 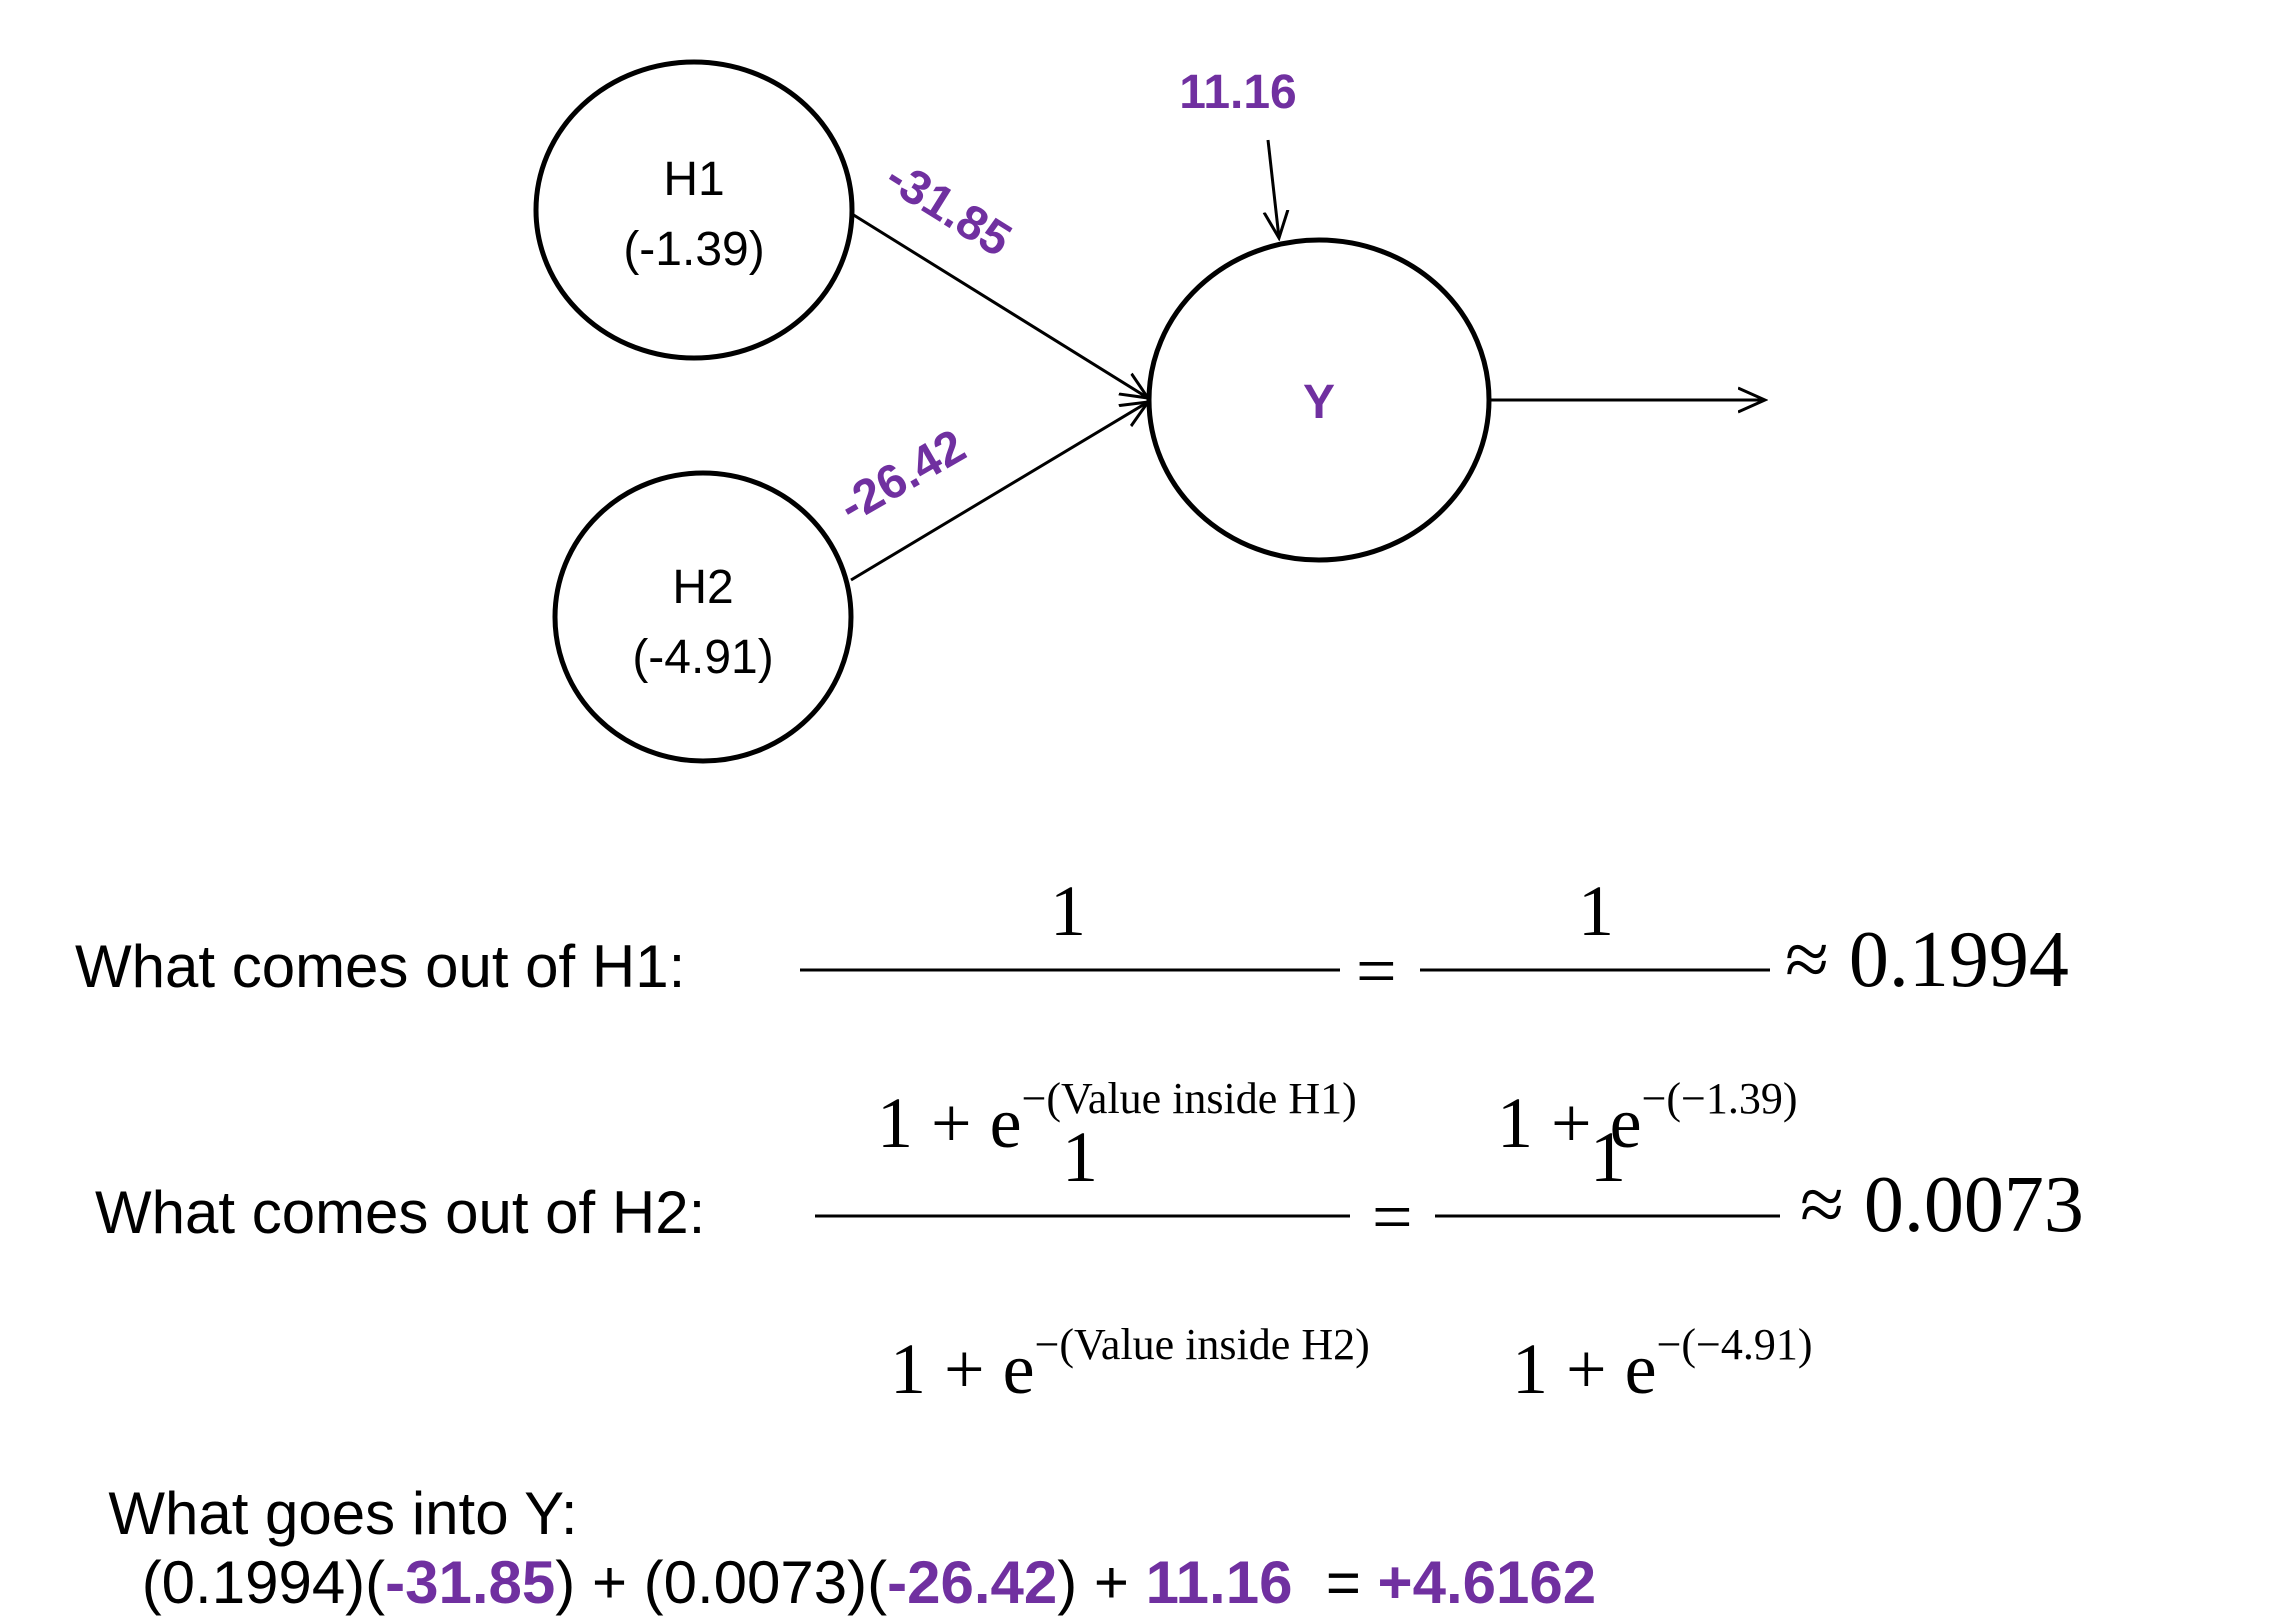 I want to click on weight-h1-to-y: -31.85, so click(x=948, y=208).